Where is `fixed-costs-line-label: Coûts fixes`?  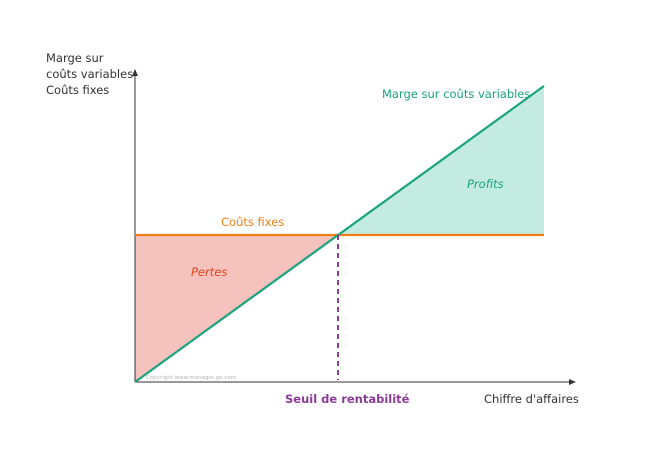 fixed-costs-line-label: Coûts fixes is located at coordinates (253, 222).